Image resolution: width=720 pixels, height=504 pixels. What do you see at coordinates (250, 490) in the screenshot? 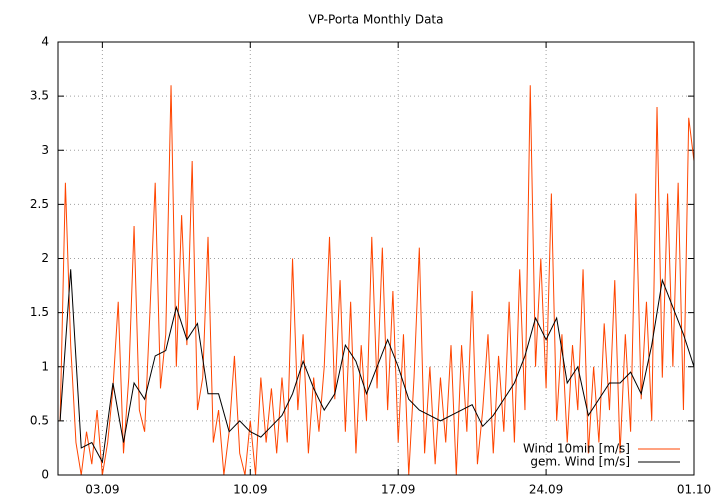
I see `x-tick-label: 10.09` at bounding box center [250, 490].